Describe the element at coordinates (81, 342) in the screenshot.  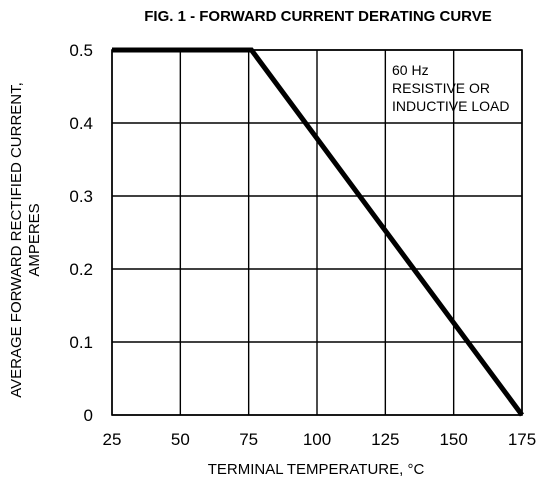
I see `y-tick-label: 0.1` at that location.